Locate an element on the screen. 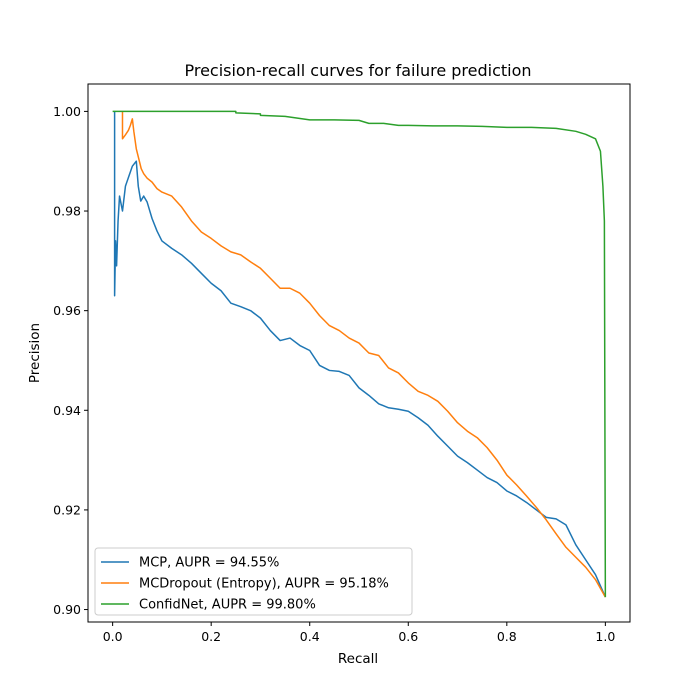 This screenshot has width=700, height=700. legend-label-2: MCDropout (Entropy), AUPR = 95.18% is located at coordinates (264, 584).